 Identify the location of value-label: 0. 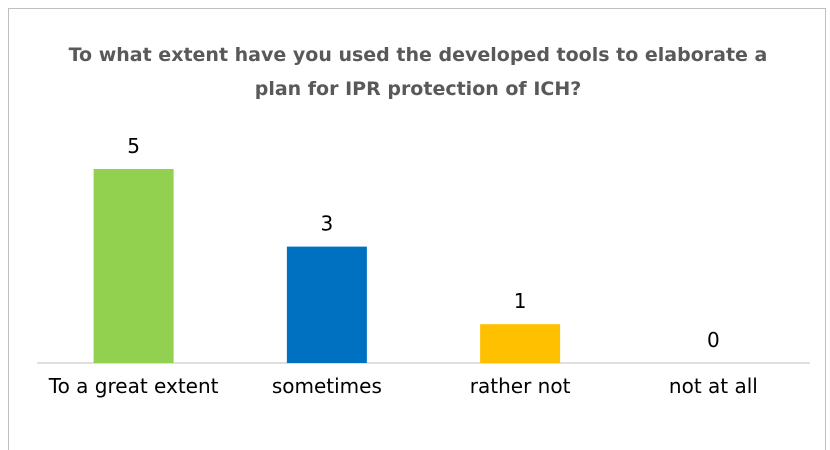
(713, 340).